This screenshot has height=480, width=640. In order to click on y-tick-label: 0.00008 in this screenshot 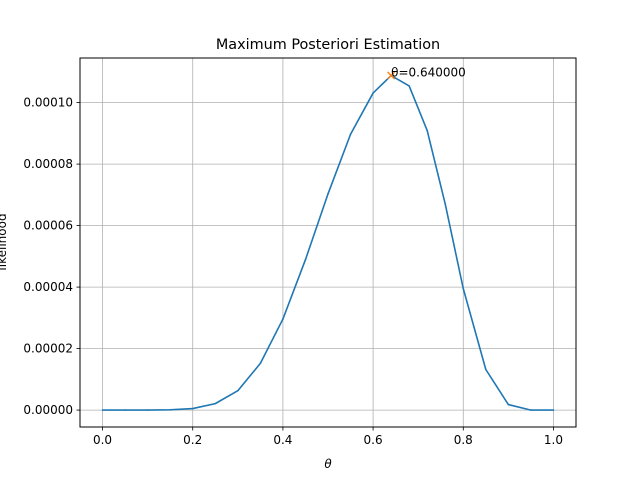, I will do `click(48, 164)`.